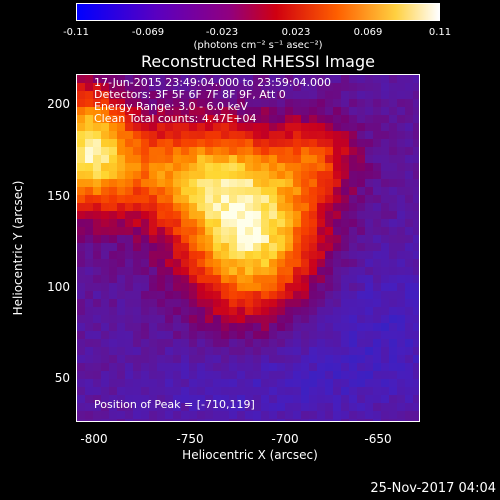  I want to click on colorbar-tick: 0.11, so click(440, 32).